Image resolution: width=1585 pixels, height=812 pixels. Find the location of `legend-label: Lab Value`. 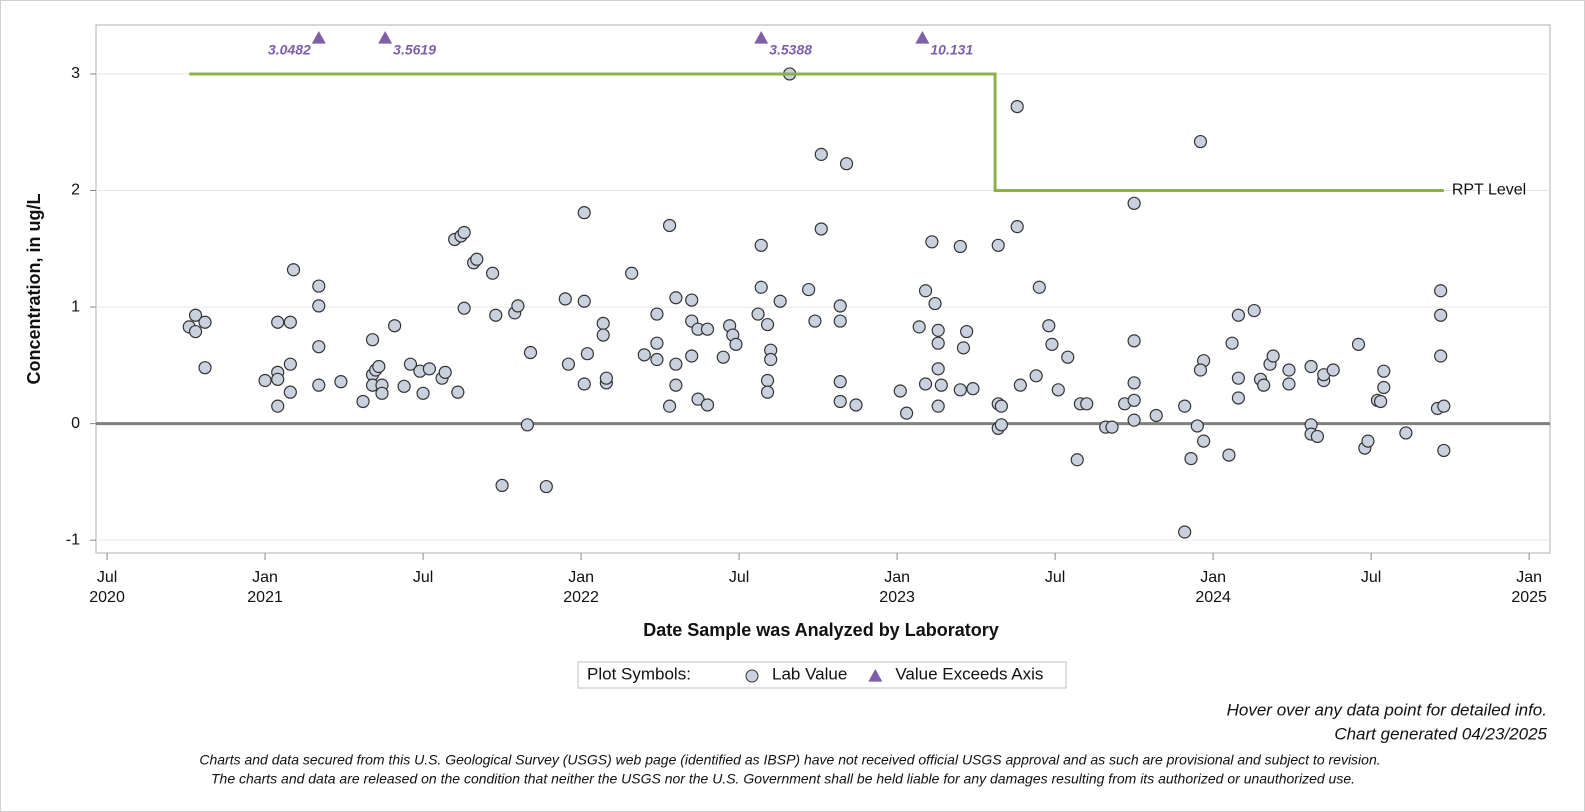

legend-label: Lab Value is located at coordinates (809, 673).